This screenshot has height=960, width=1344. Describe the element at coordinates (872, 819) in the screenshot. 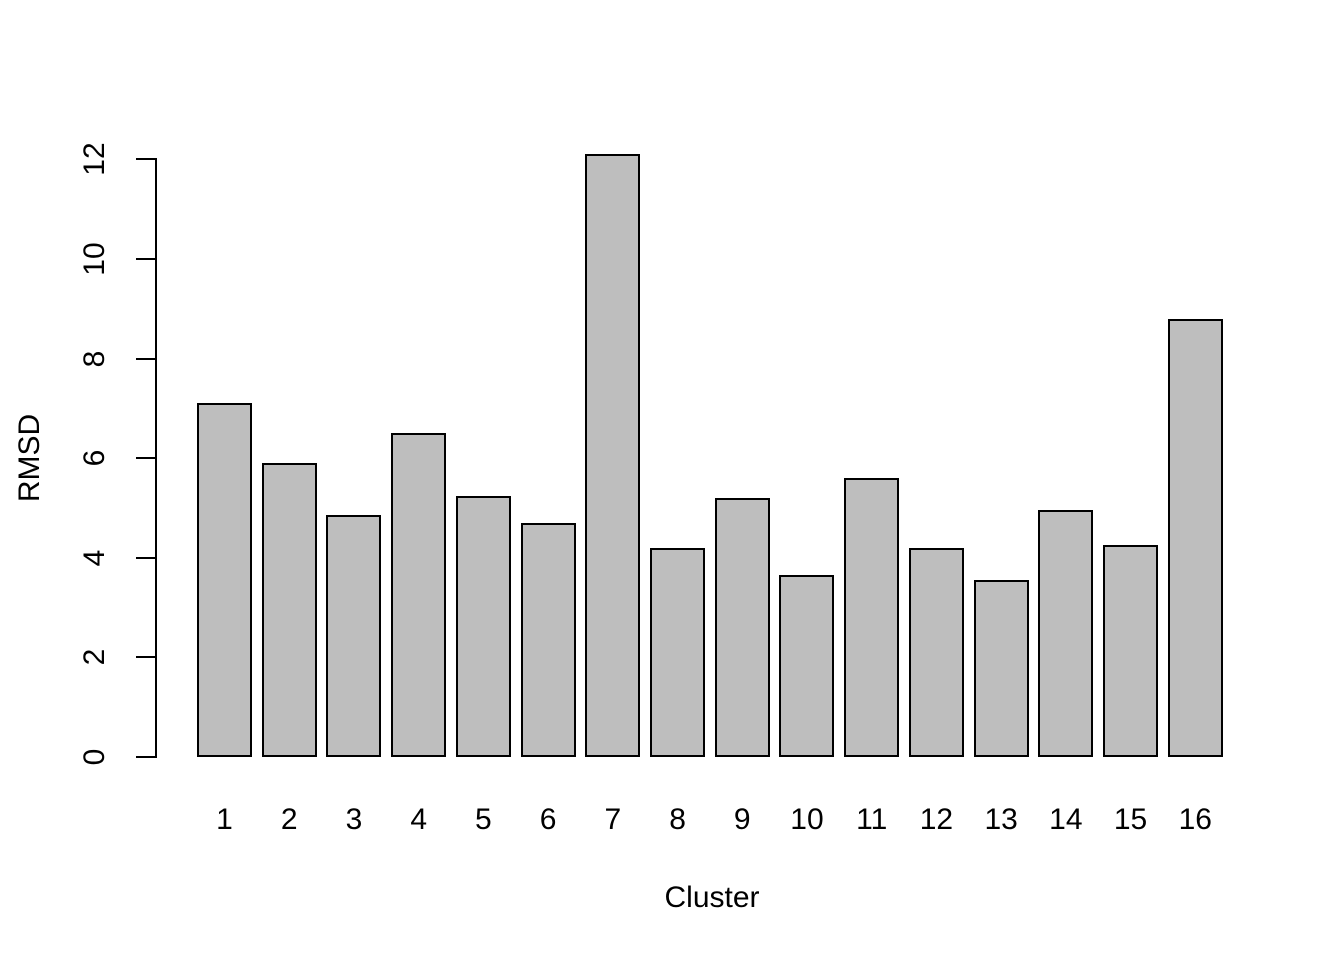

I see `x-tick-label: 11` at that location.